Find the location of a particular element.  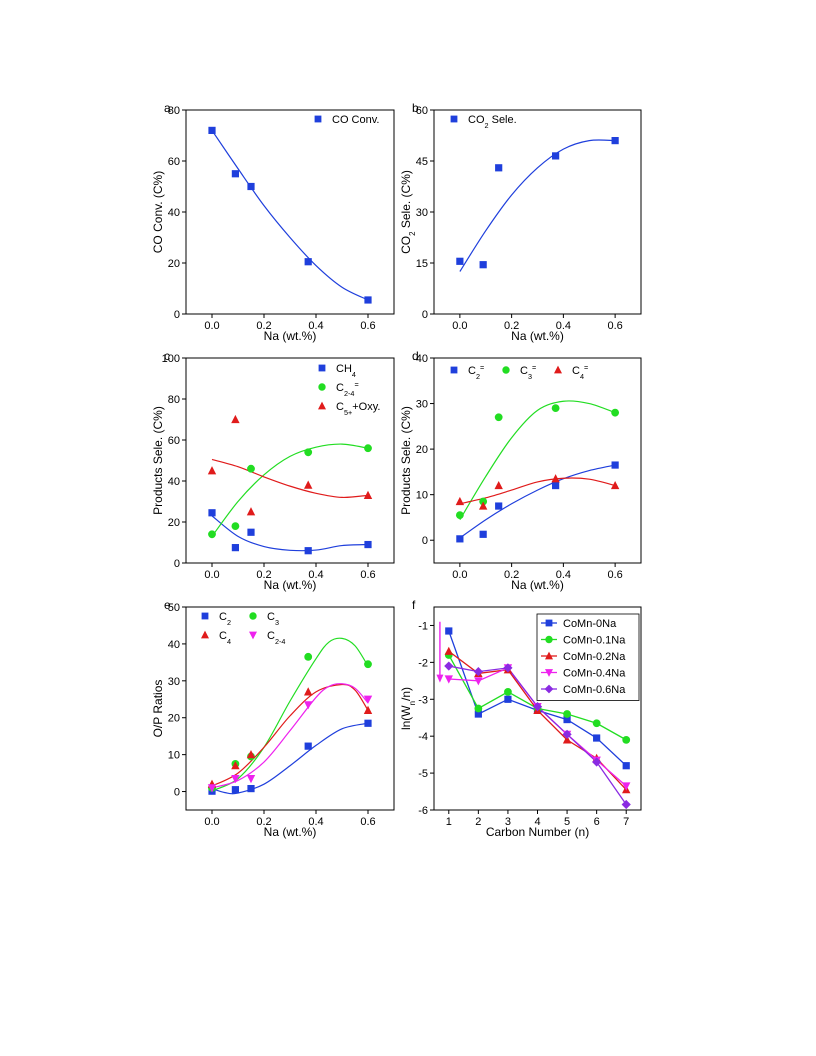

x-tick-label: 5 is located at coordinates (567, 822).